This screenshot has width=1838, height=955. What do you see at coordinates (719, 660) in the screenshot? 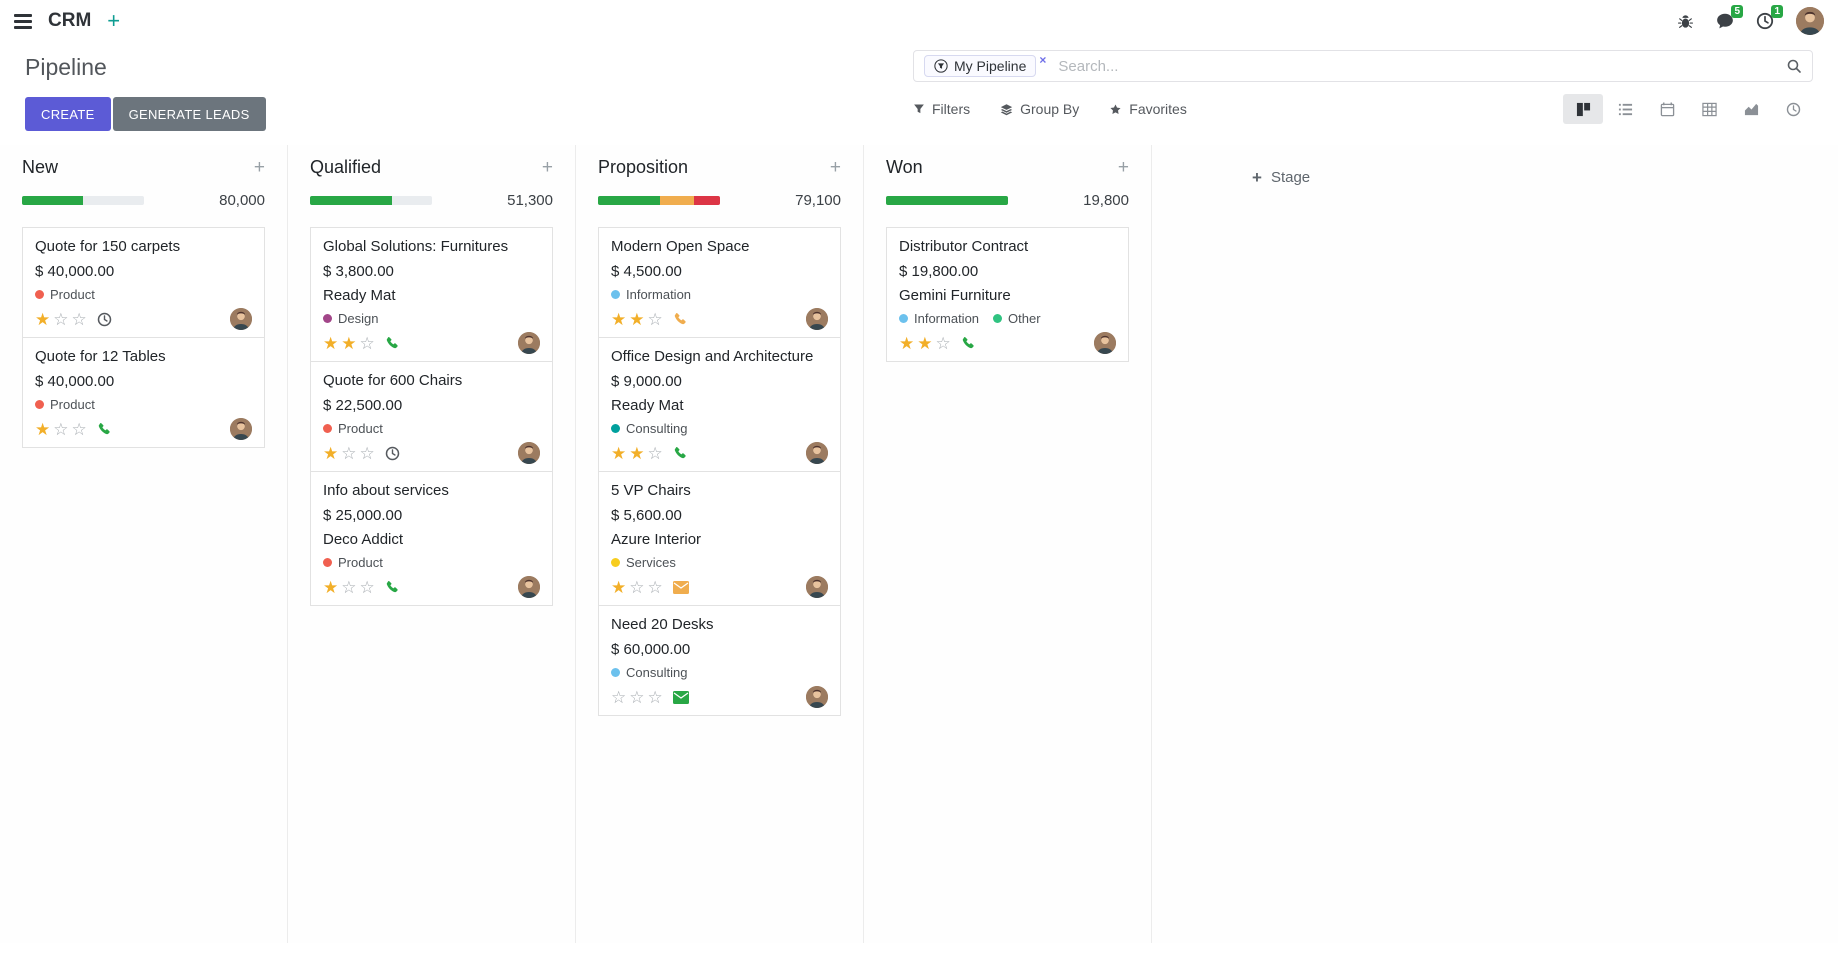
I see `kanban-card: Need 20 Desks $ 60,000.00 Consulting ☆ ☆ ☆` at bounding box center [719, 660].